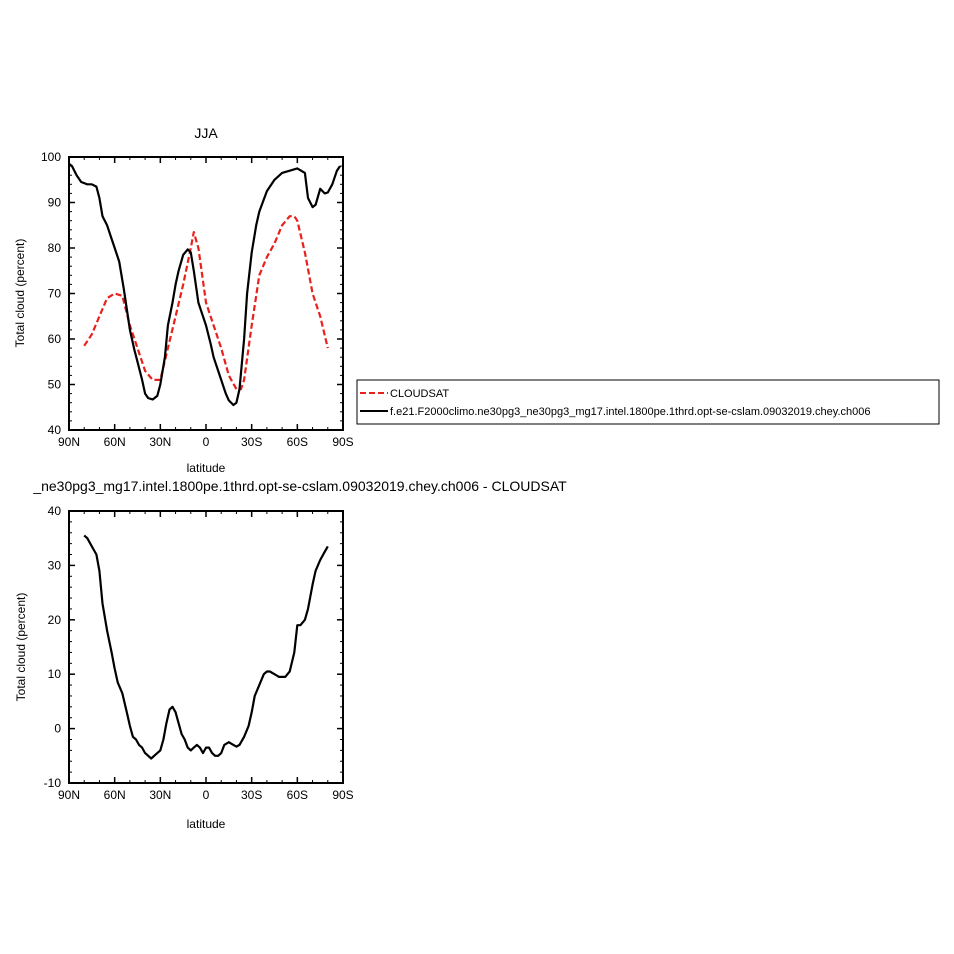 Image resolution: width=954 pixels, height=954 pixels. What do you see at coordinates (20, 293) in the screenshot?
I see `top-y-axis-label: Total cloud (percent)` at bounding box center [20, 293].